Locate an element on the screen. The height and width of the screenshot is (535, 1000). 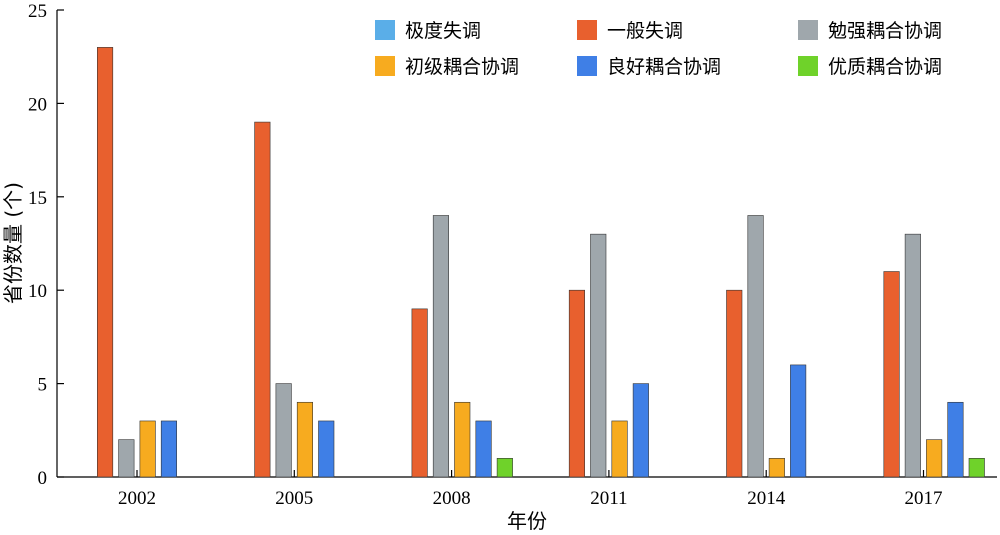
x-tick-label: 2014 is located at coordinates (766, 498).